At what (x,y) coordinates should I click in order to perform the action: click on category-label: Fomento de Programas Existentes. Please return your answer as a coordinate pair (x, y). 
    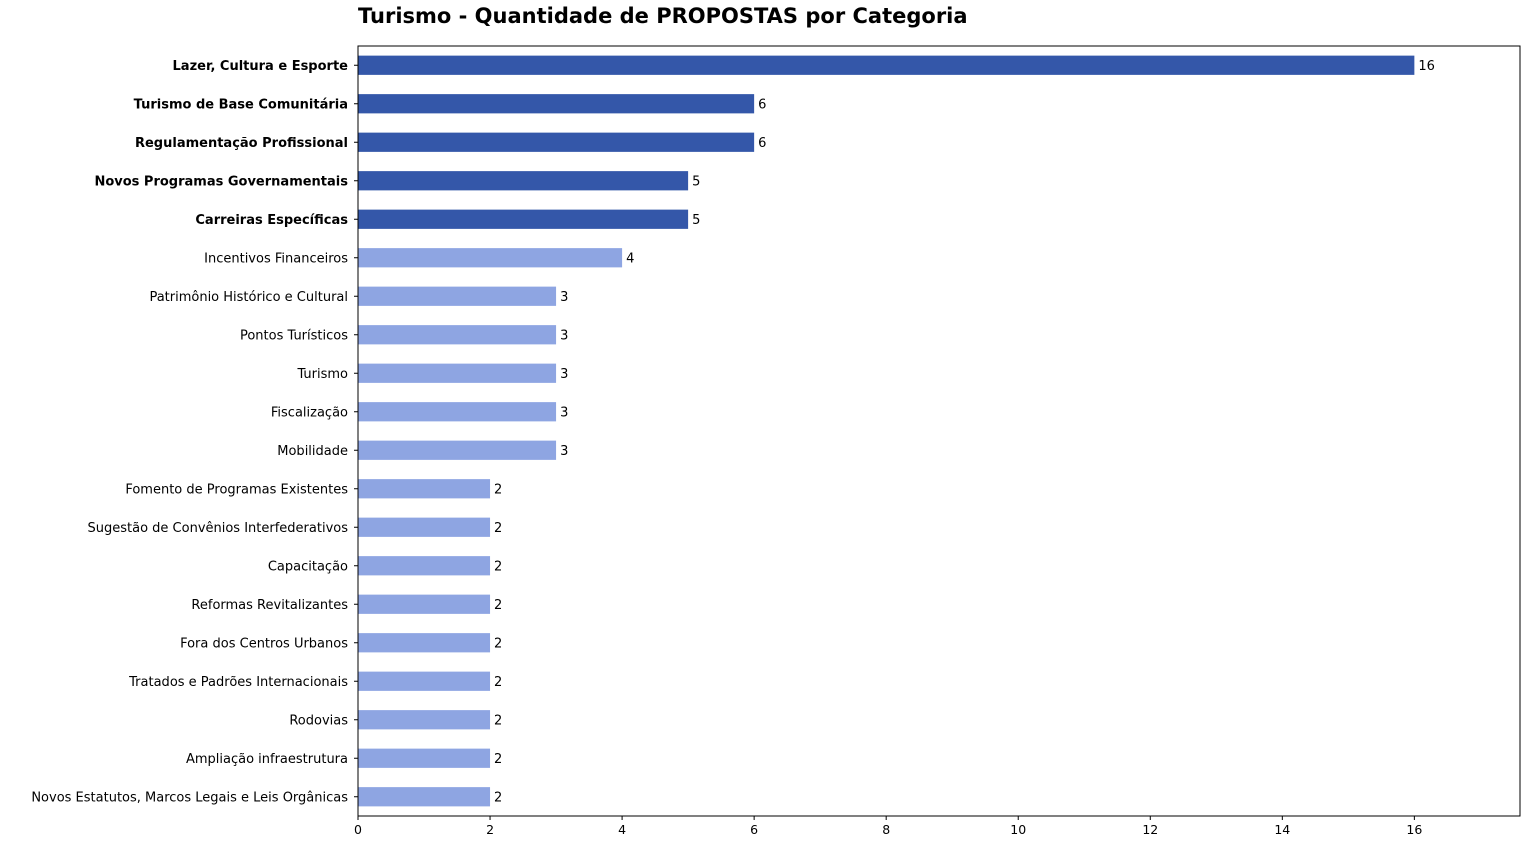
    Looking at the image, I should click on (236, 489).